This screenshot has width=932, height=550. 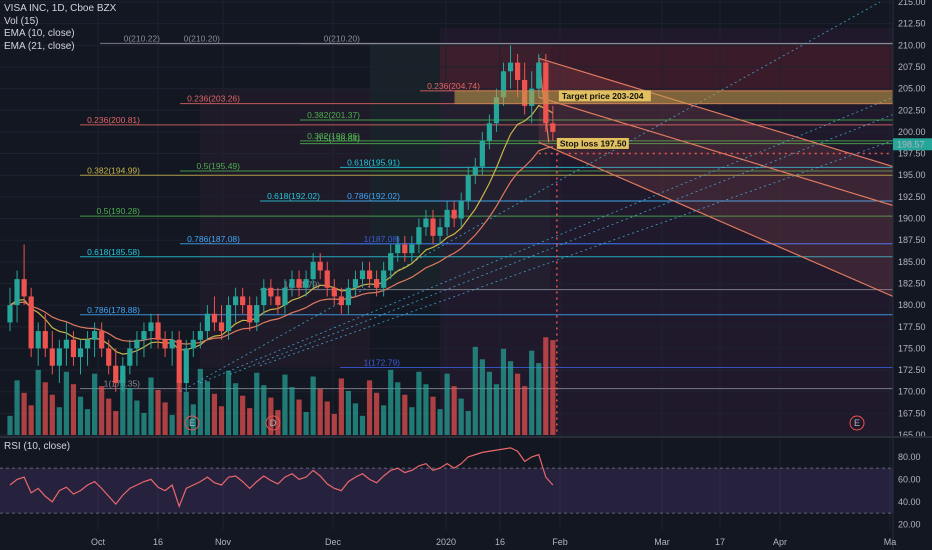 What do you see at coordinates (98, 542) in the screenshot?
I see `time-tick-label: Oct` at bounding box center [98, 542].